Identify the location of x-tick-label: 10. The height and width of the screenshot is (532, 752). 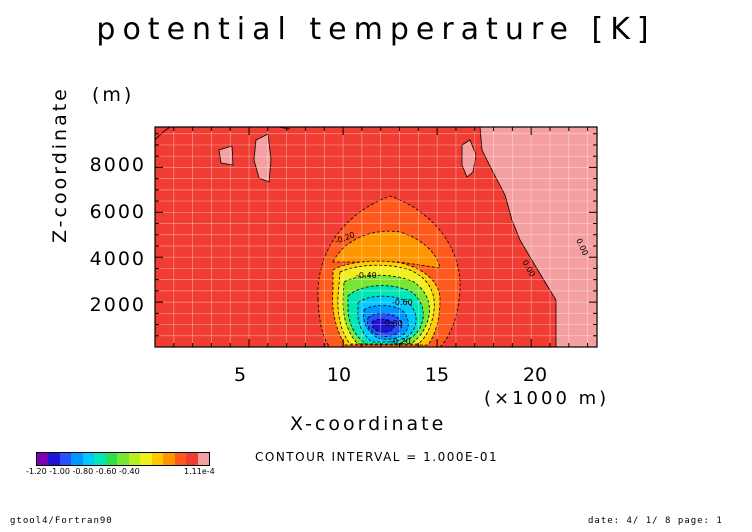
(339, 375).